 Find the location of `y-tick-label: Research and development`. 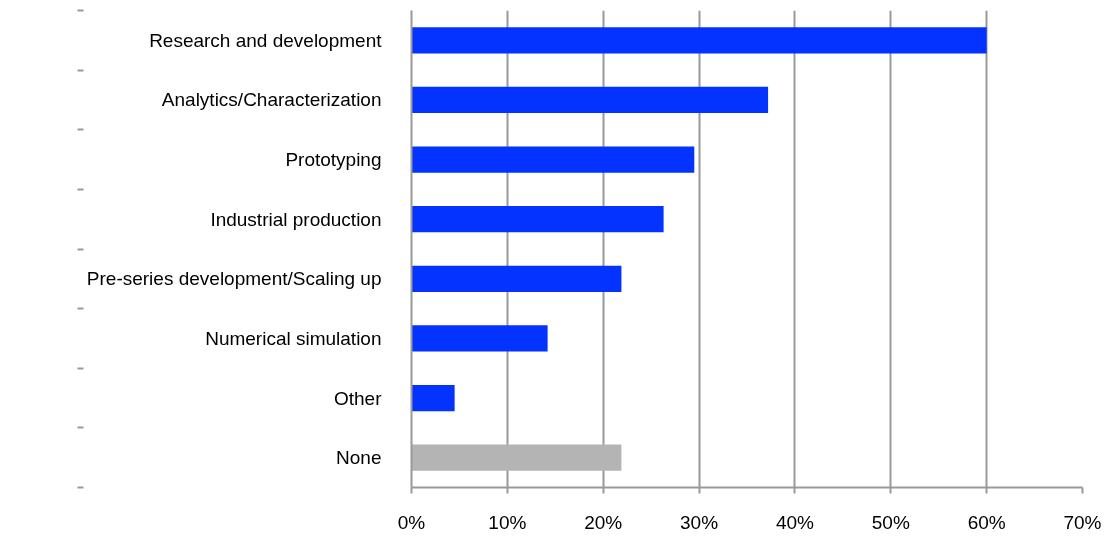

y-tick-label: Research and development is located at coordinates (266, 40).